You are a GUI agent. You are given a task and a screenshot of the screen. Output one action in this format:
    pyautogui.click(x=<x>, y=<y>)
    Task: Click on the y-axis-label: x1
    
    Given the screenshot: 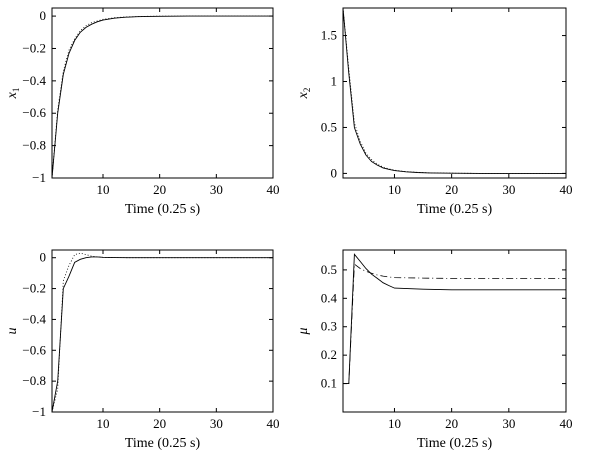 What is the action you would take?
    pyautogui.click(x=13, y=94)
    